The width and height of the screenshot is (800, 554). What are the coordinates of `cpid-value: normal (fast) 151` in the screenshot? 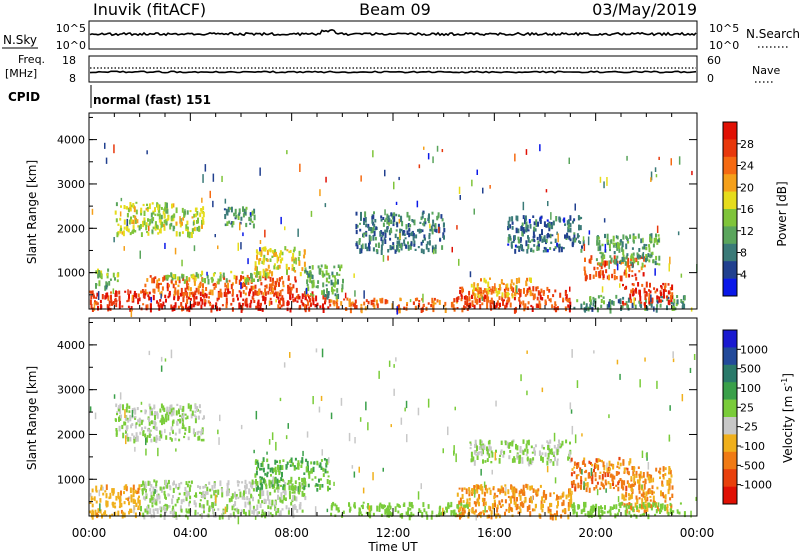 It's located at (152, 100).